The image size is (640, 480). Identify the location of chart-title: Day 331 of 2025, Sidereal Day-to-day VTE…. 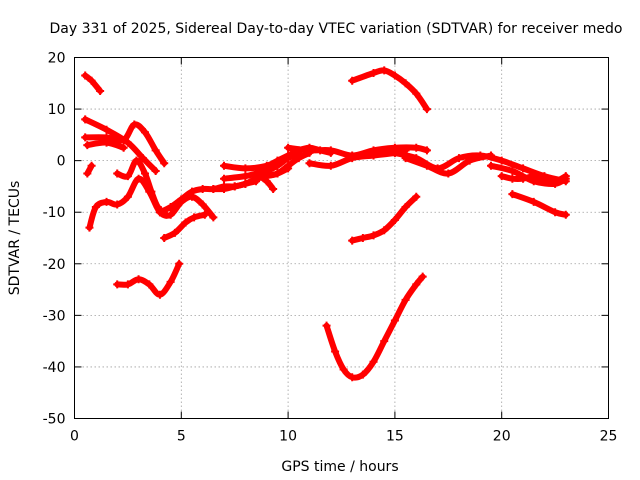
(336, 29).